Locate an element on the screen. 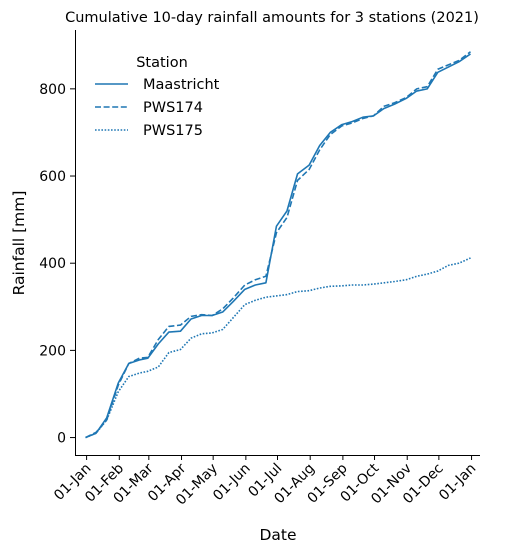 The height and width of the screenshot is (554, 526). legend-entry-pws174: PWS174 is located at coordinates (149, 108).